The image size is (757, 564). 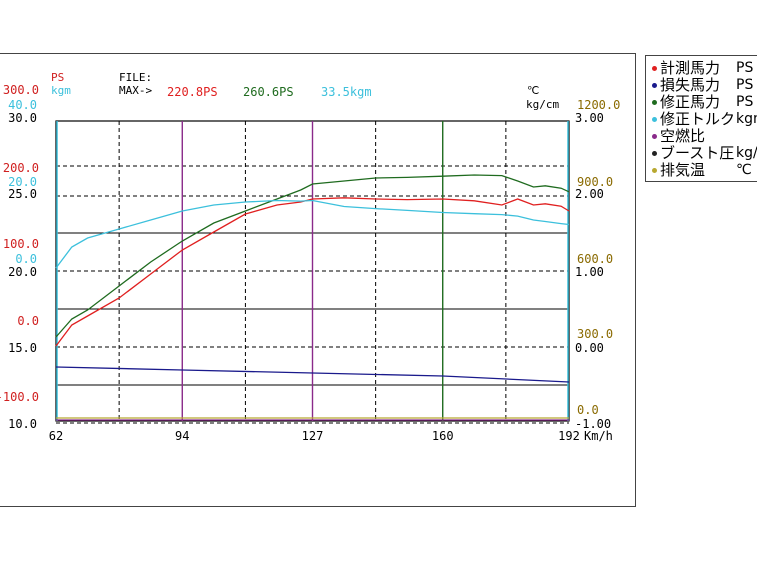 I want to click on x-tick-label: 127, so click(x=313, y=436).